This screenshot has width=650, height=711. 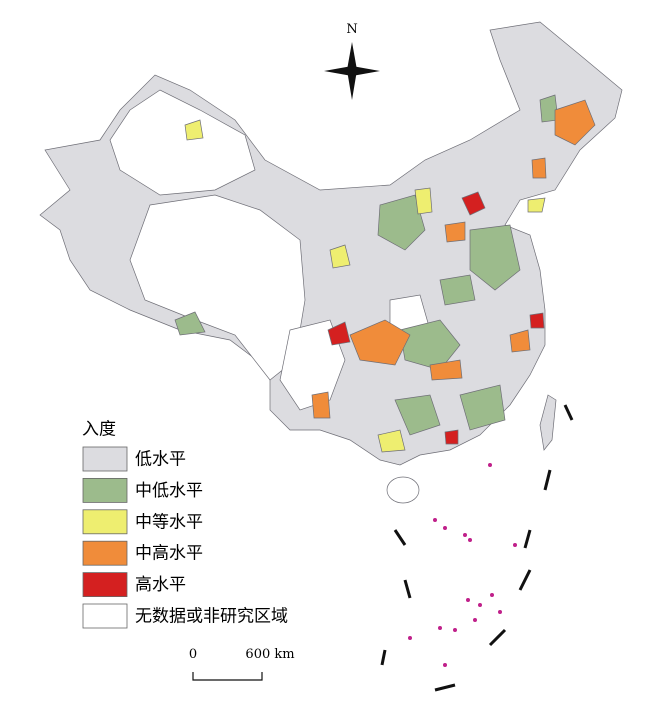 I want to click on legend-label: 中高水平, so click(x=169, y=554).